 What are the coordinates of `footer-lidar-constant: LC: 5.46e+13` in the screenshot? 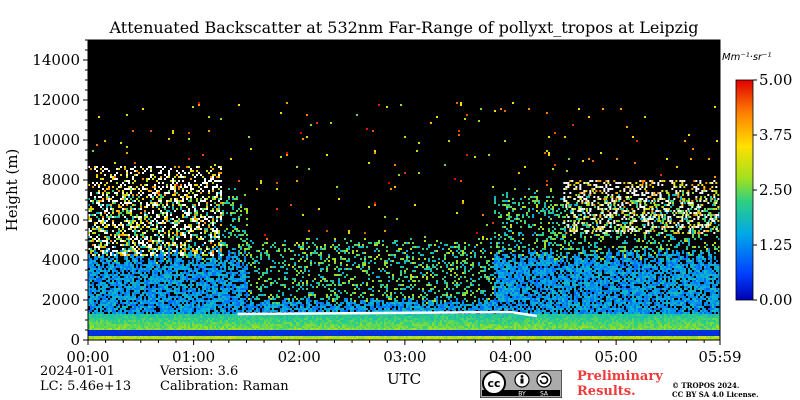 It's located at (86, 386).